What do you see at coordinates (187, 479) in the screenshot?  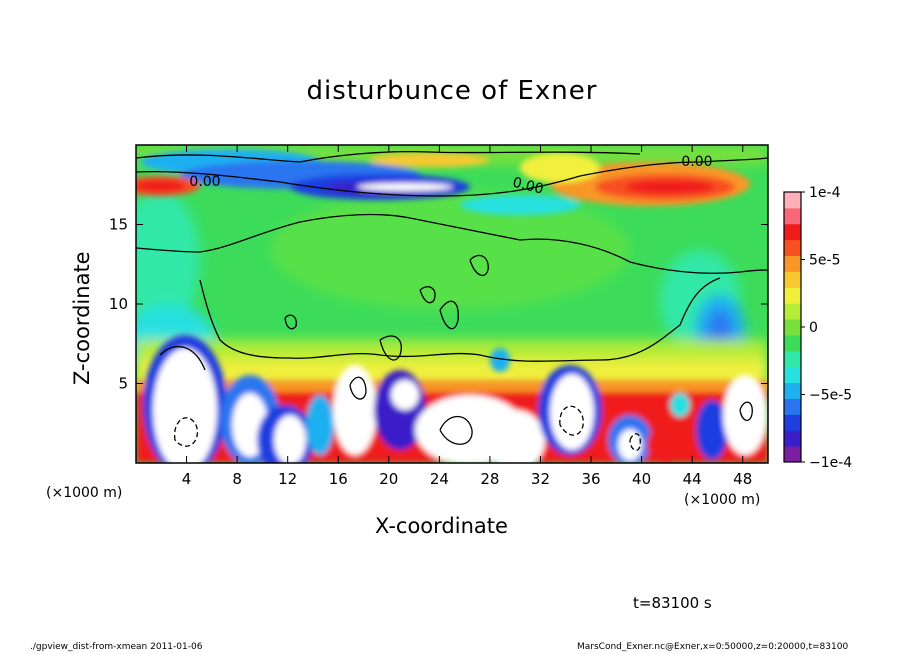 I see `x-tick-label: 4` at bounding box center [187, 479].